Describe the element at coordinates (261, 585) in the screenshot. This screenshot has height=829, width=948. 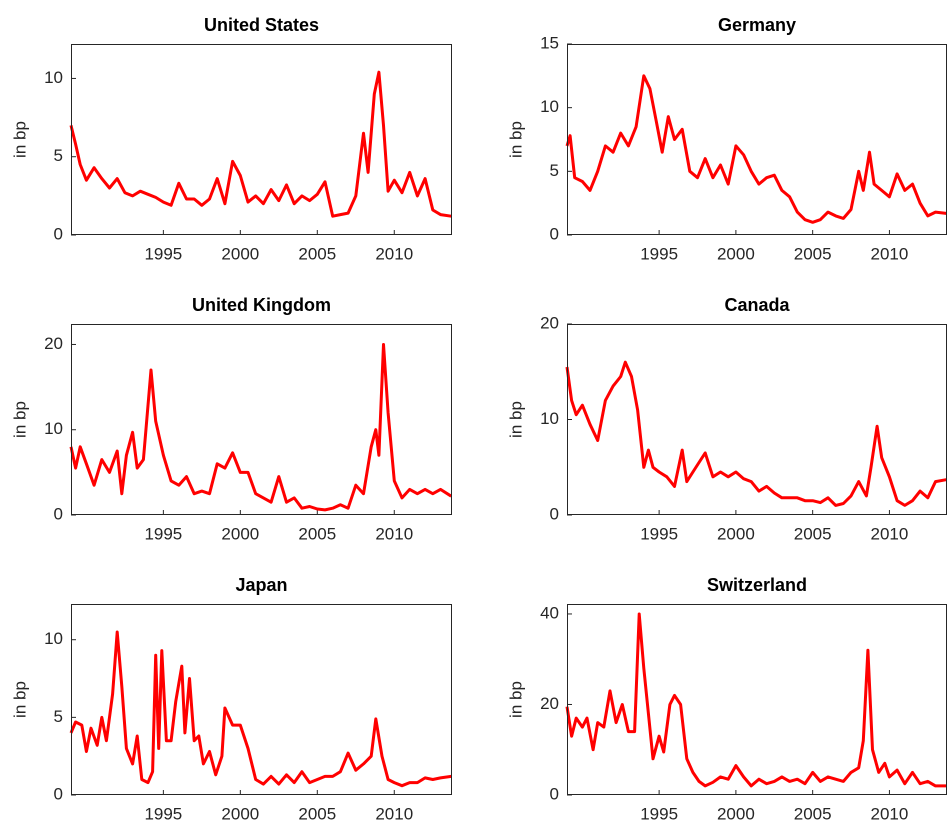
I see `chart-title: Japan` at that location.